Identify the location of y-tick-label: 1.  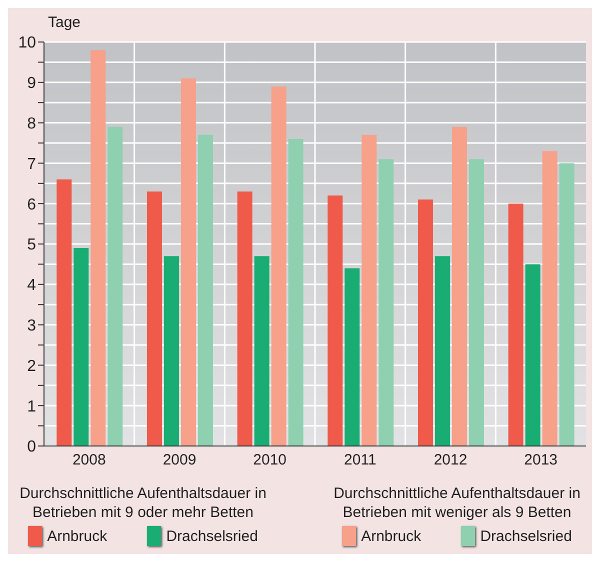
(31, 407).